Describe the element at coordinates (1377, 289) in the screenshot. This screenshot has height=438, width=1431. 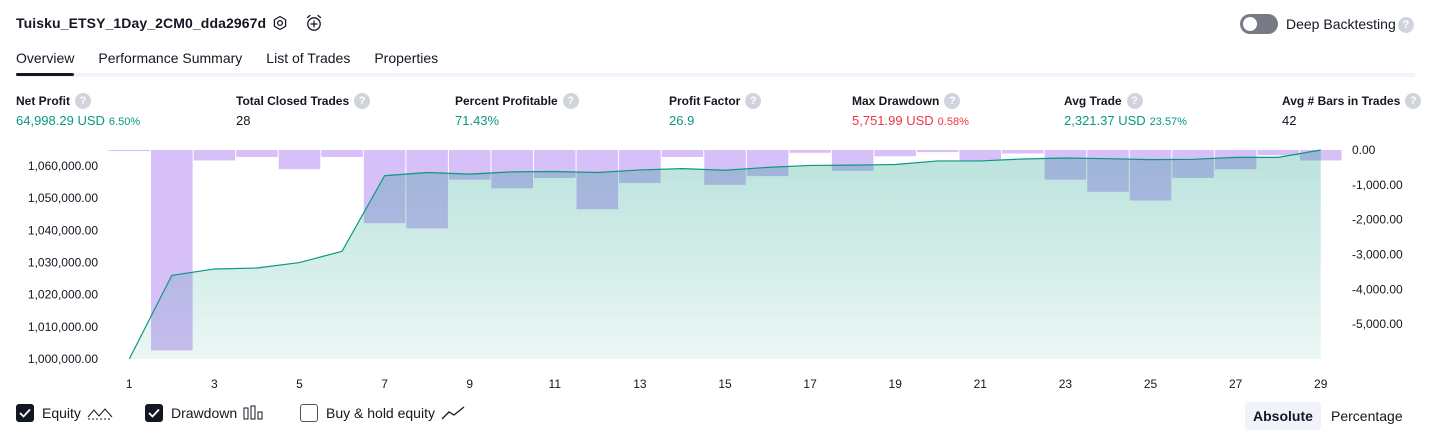
I see `right-axis-tick: -4,000.00` at that location.